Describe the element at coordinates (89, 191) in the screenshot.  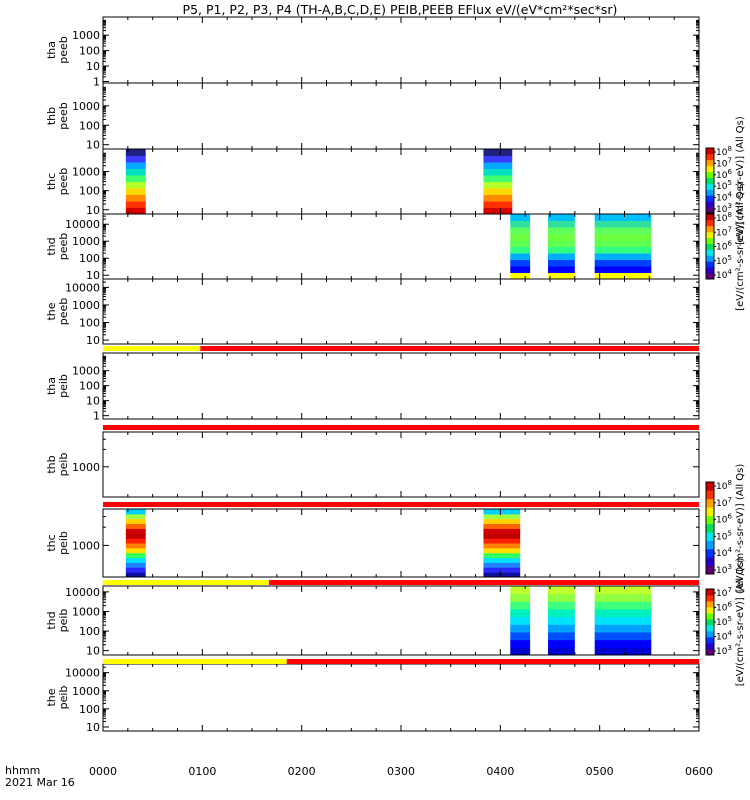
I see `ytick-label: 100` at that location.